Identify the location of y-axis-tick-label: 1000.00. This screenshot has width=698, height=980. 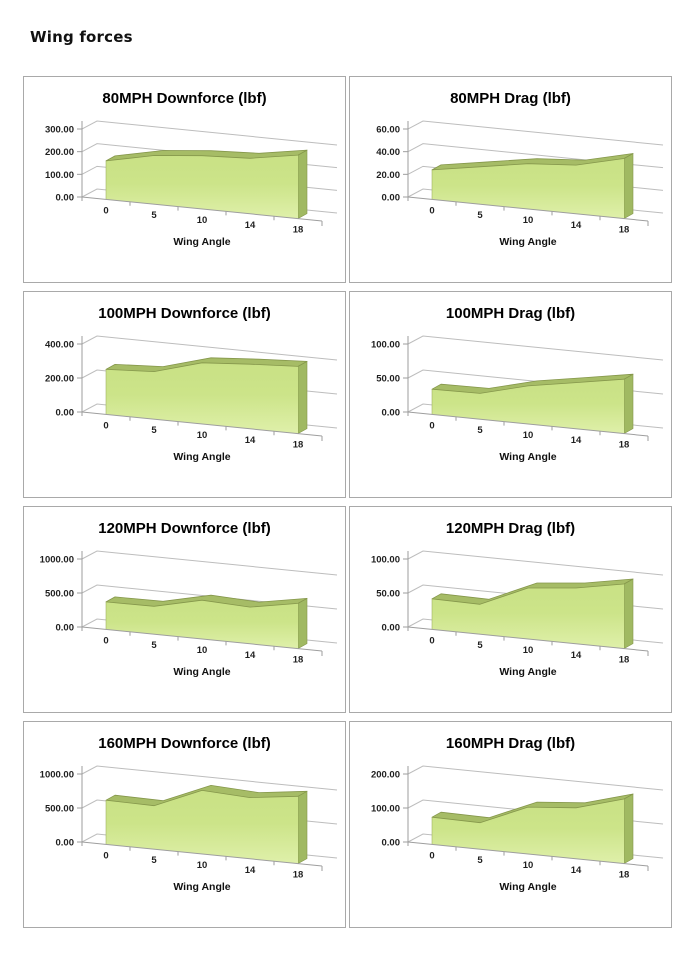
(57, 775).